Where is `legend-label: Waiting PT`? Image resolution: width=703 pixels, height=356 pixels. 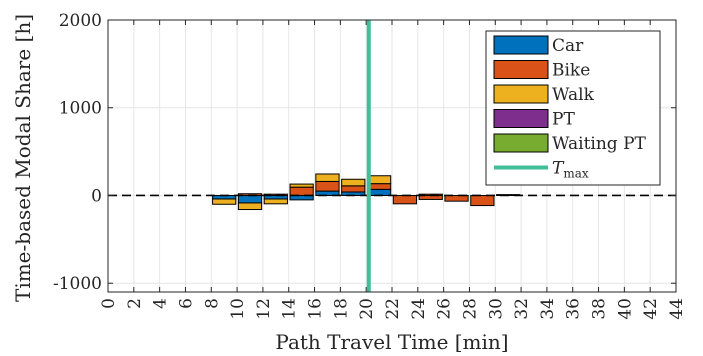
legend-label: Waiting PT is located at coordinates (599, 144).